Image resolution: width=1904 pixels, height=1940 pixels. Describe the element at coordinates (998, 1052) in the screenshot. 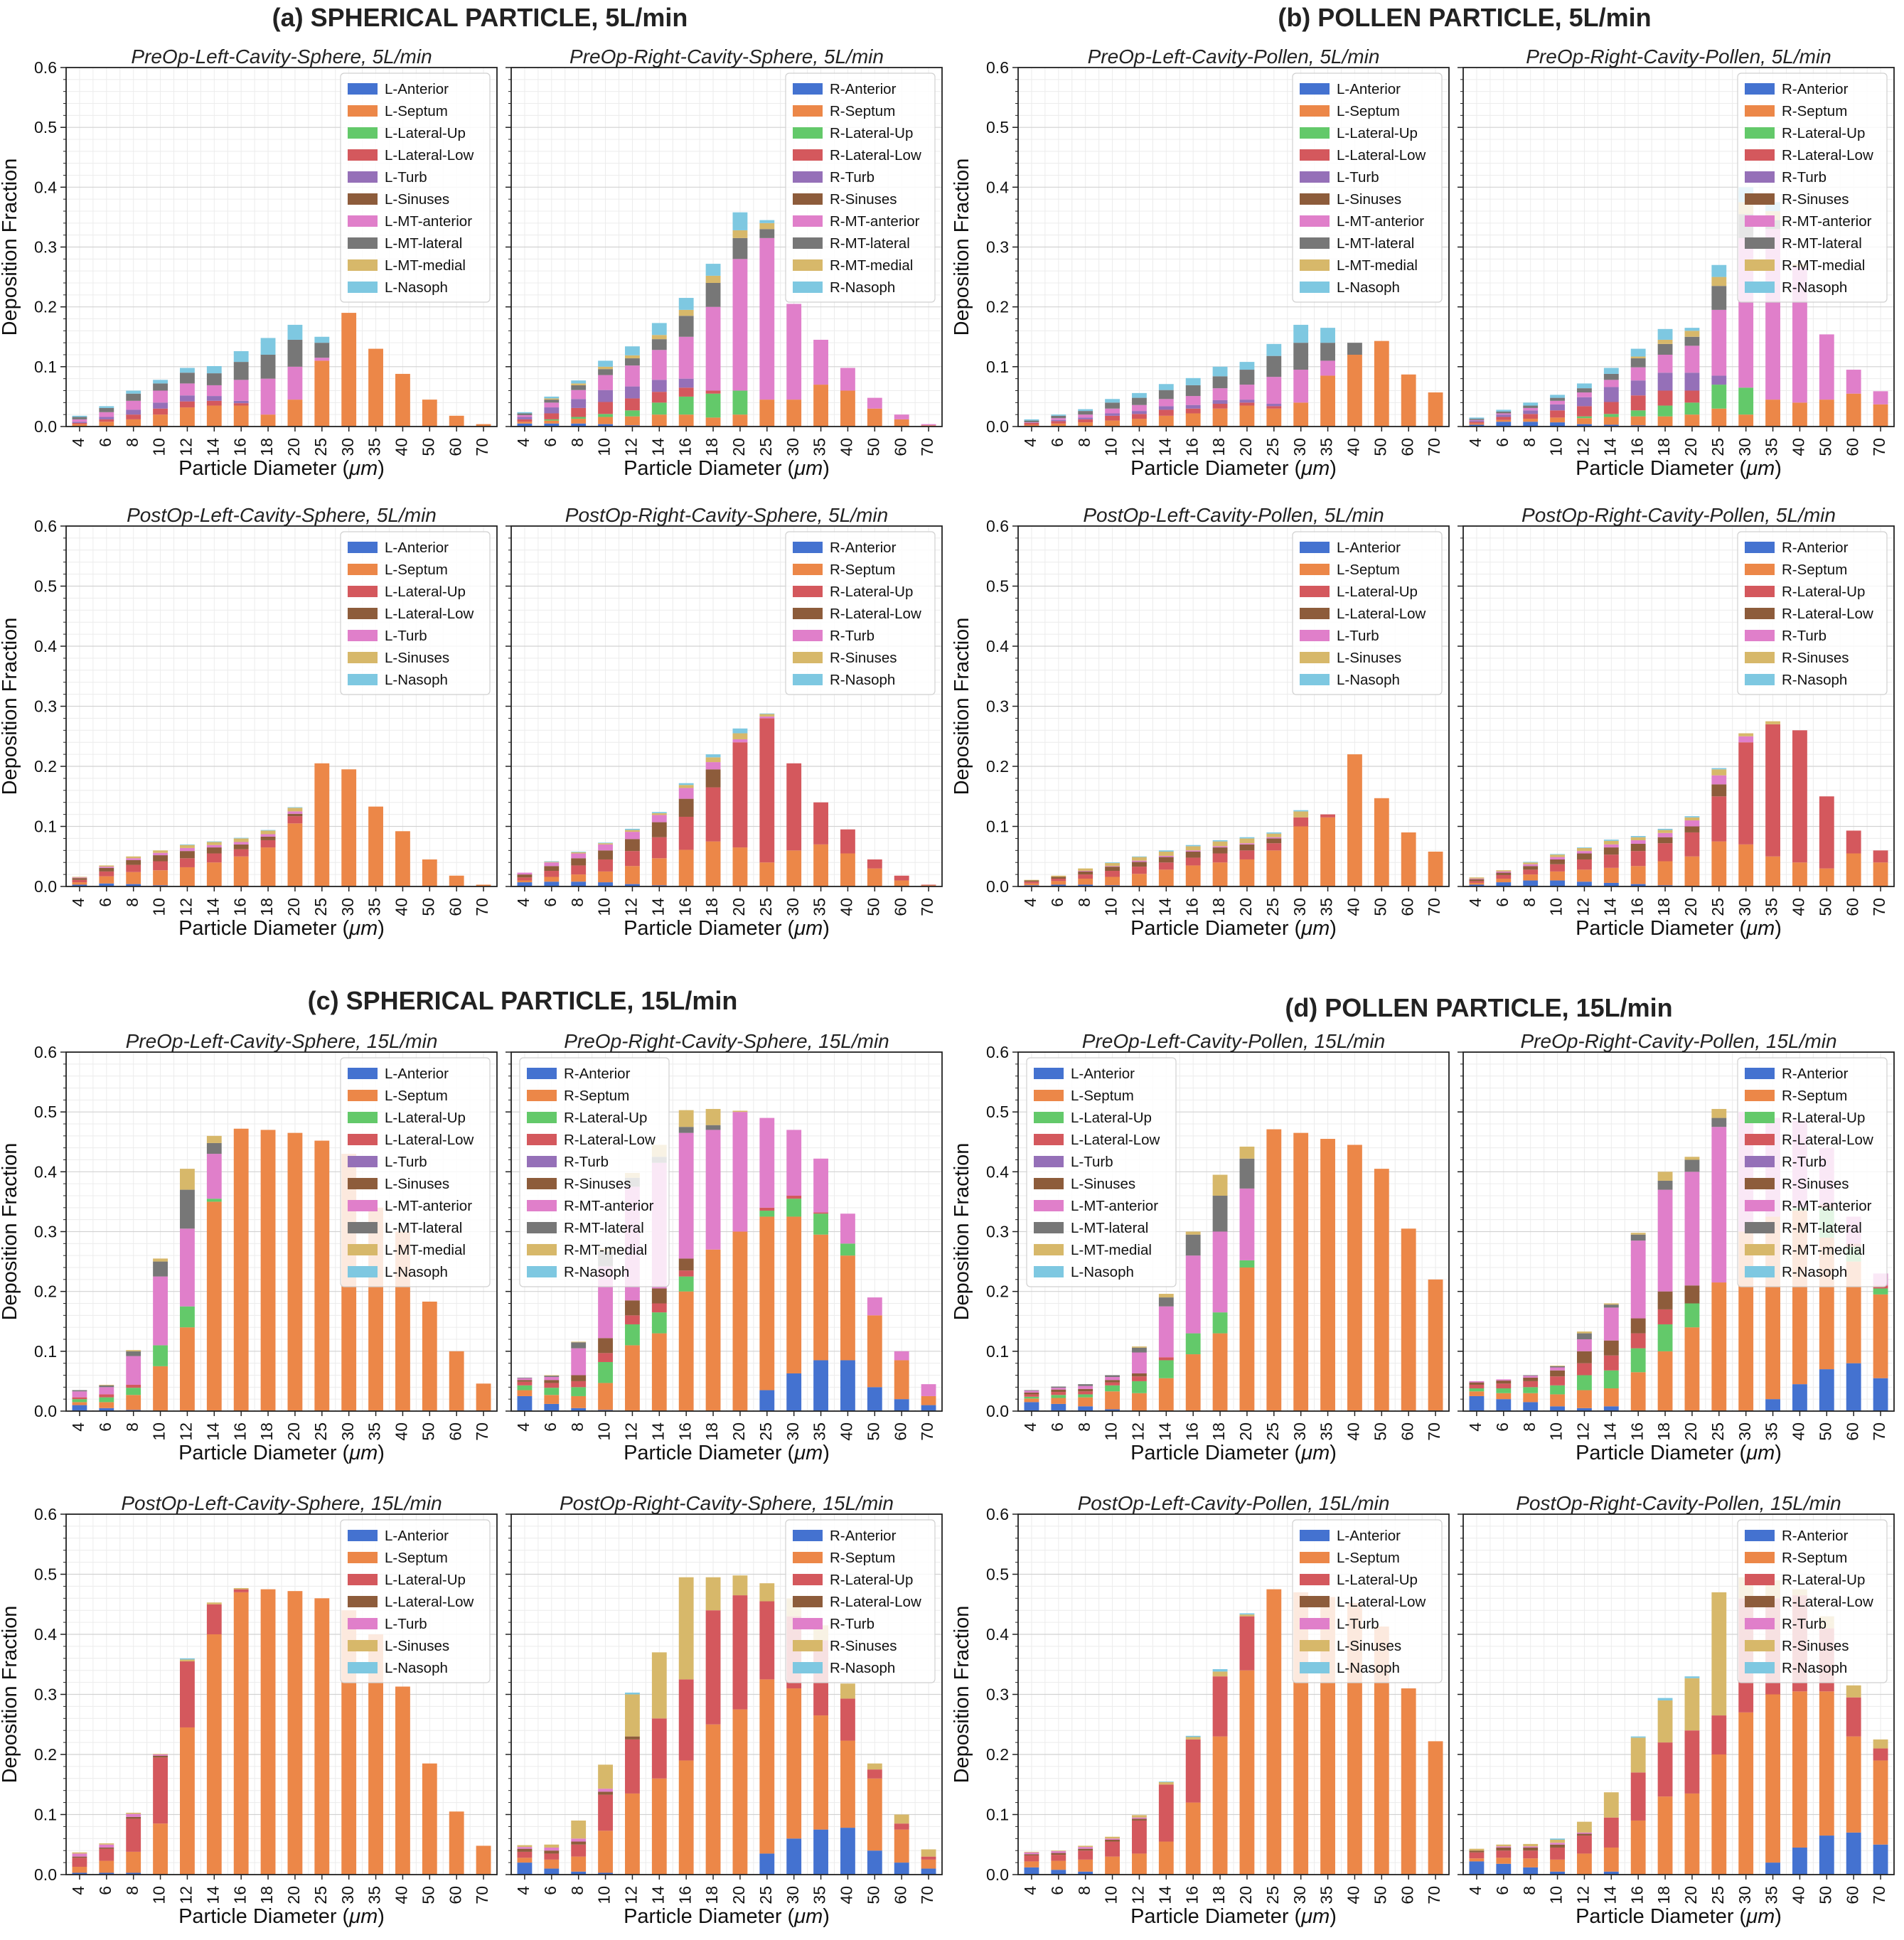

I see `y-tick-label: 0.6` at that location.